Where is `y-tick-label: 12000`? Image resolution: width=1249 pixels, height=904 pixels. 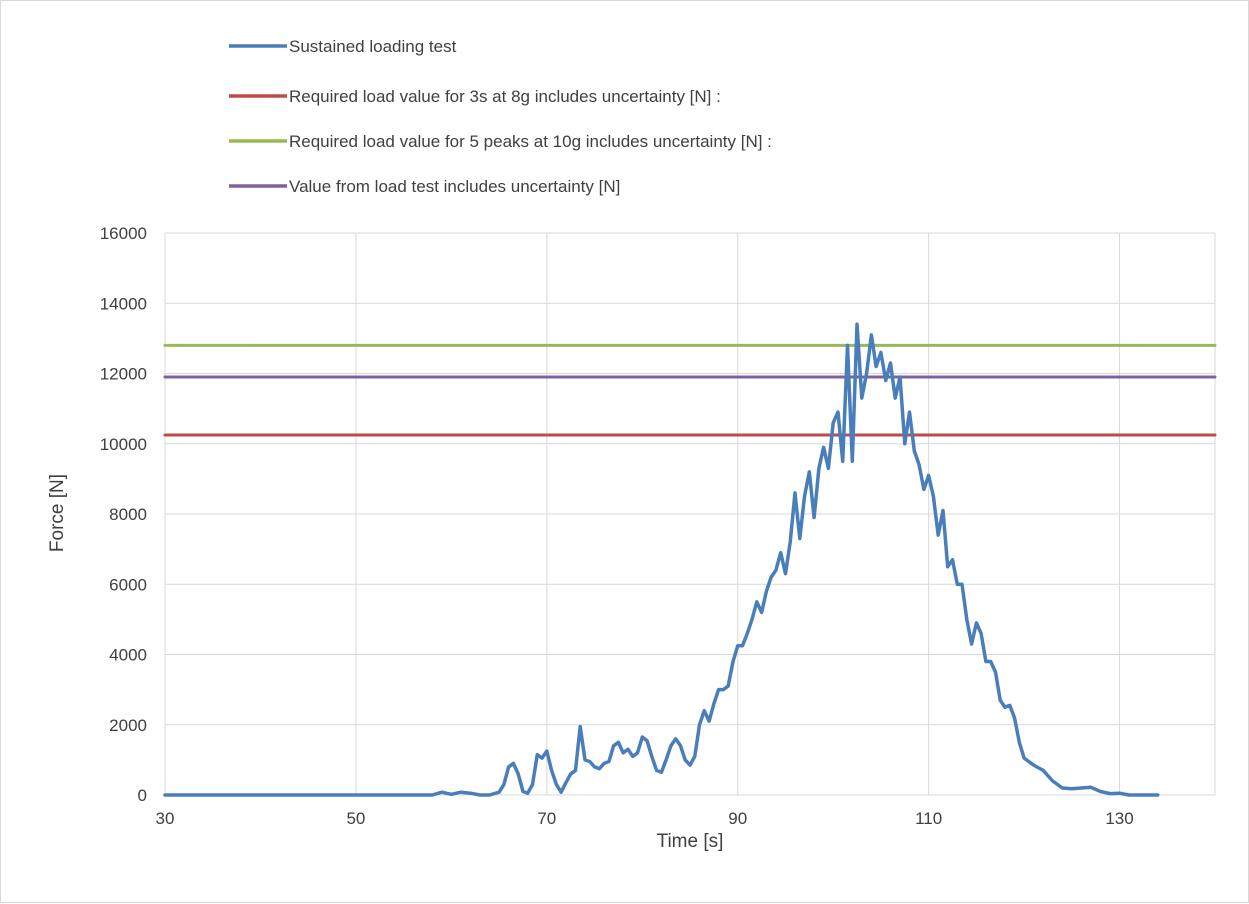 y-tick-label: 12000 is located at coordinates (123, 374).